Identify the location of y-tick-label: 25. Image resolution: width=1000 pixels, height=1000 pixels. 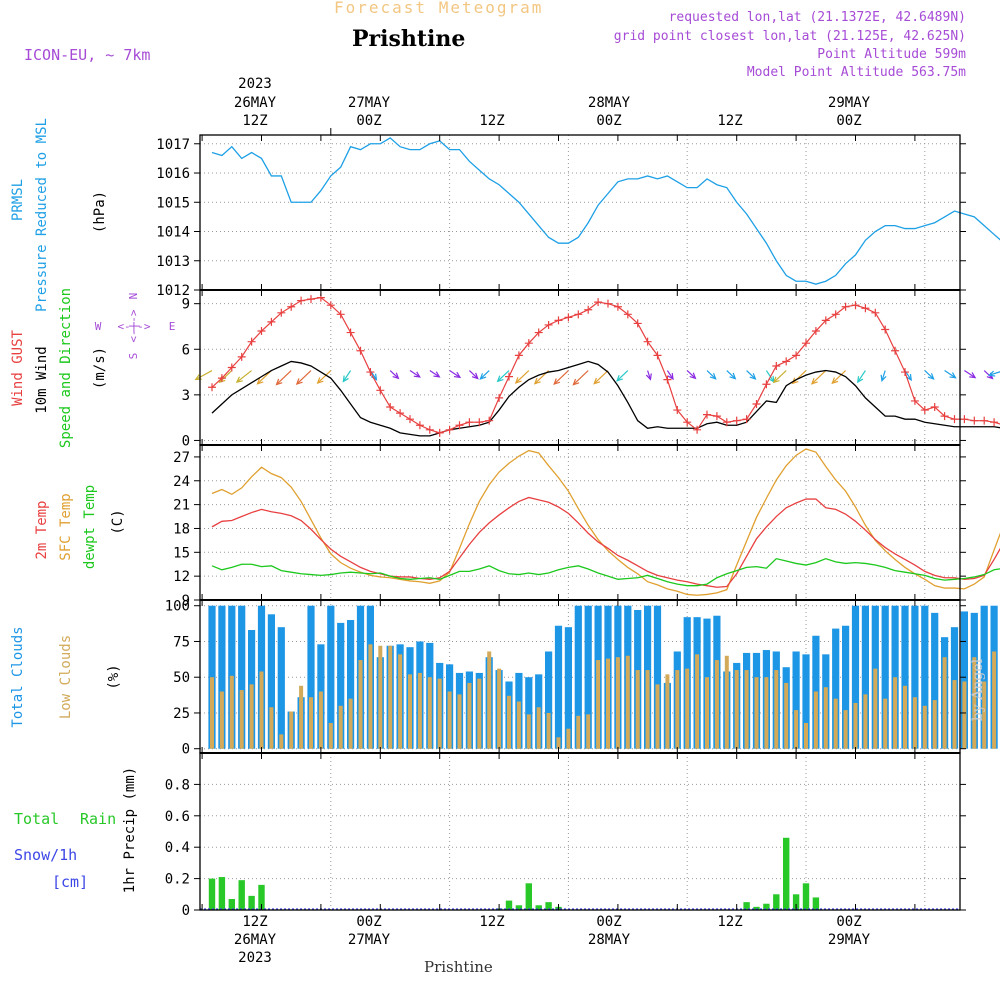
(181, 714).